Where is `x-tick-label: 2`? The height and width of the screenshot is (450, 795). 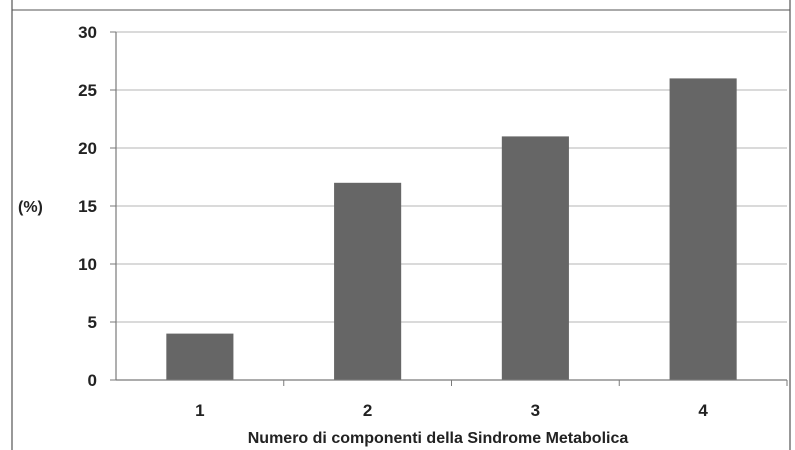
x-tick-label: 2 is located at coordinates (367, 410).